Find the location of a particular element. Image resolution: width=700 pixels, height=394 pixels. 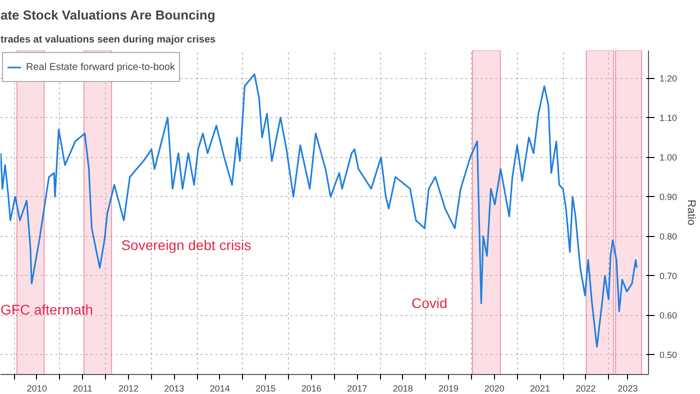

x-tick-label: 2019 is located at coordinates (448, 389).